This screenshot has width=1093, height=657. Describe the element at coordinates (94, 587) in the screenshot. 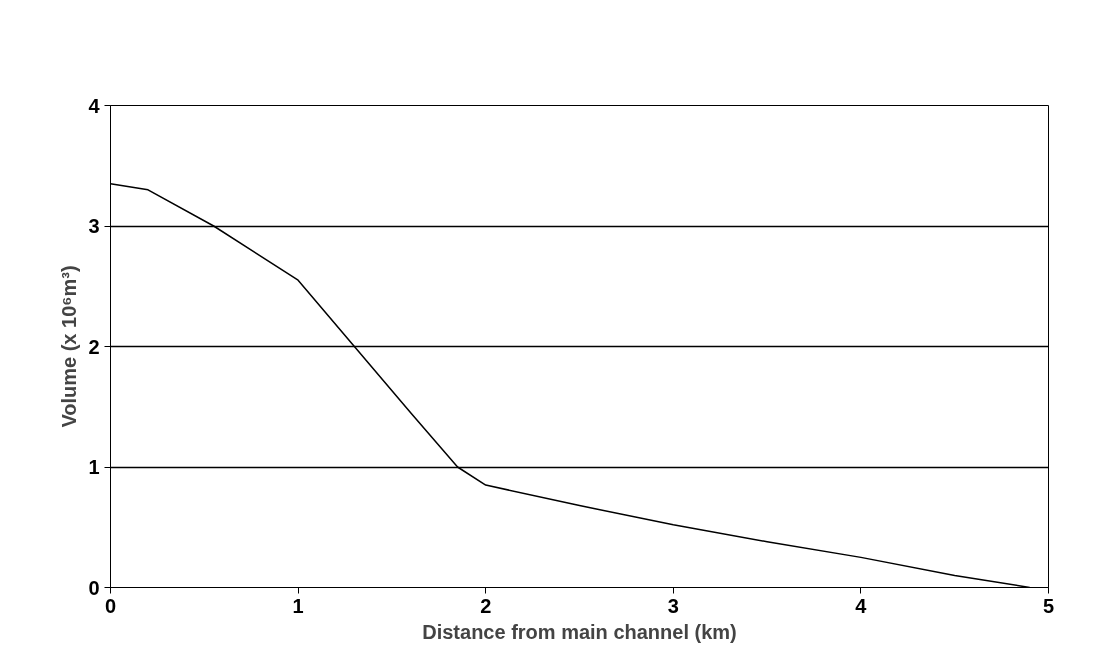

I see `y-tick-label: 0` at that location.